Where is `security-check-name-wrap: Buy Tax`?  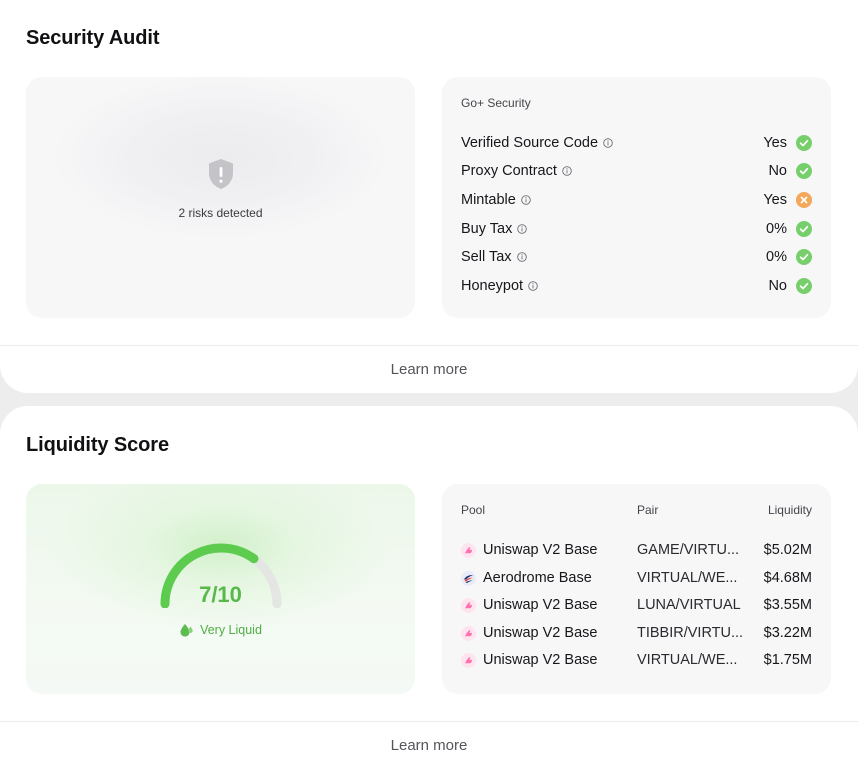 security-check-name-wrap: Buy Tax is located at coordinates (613, 229).